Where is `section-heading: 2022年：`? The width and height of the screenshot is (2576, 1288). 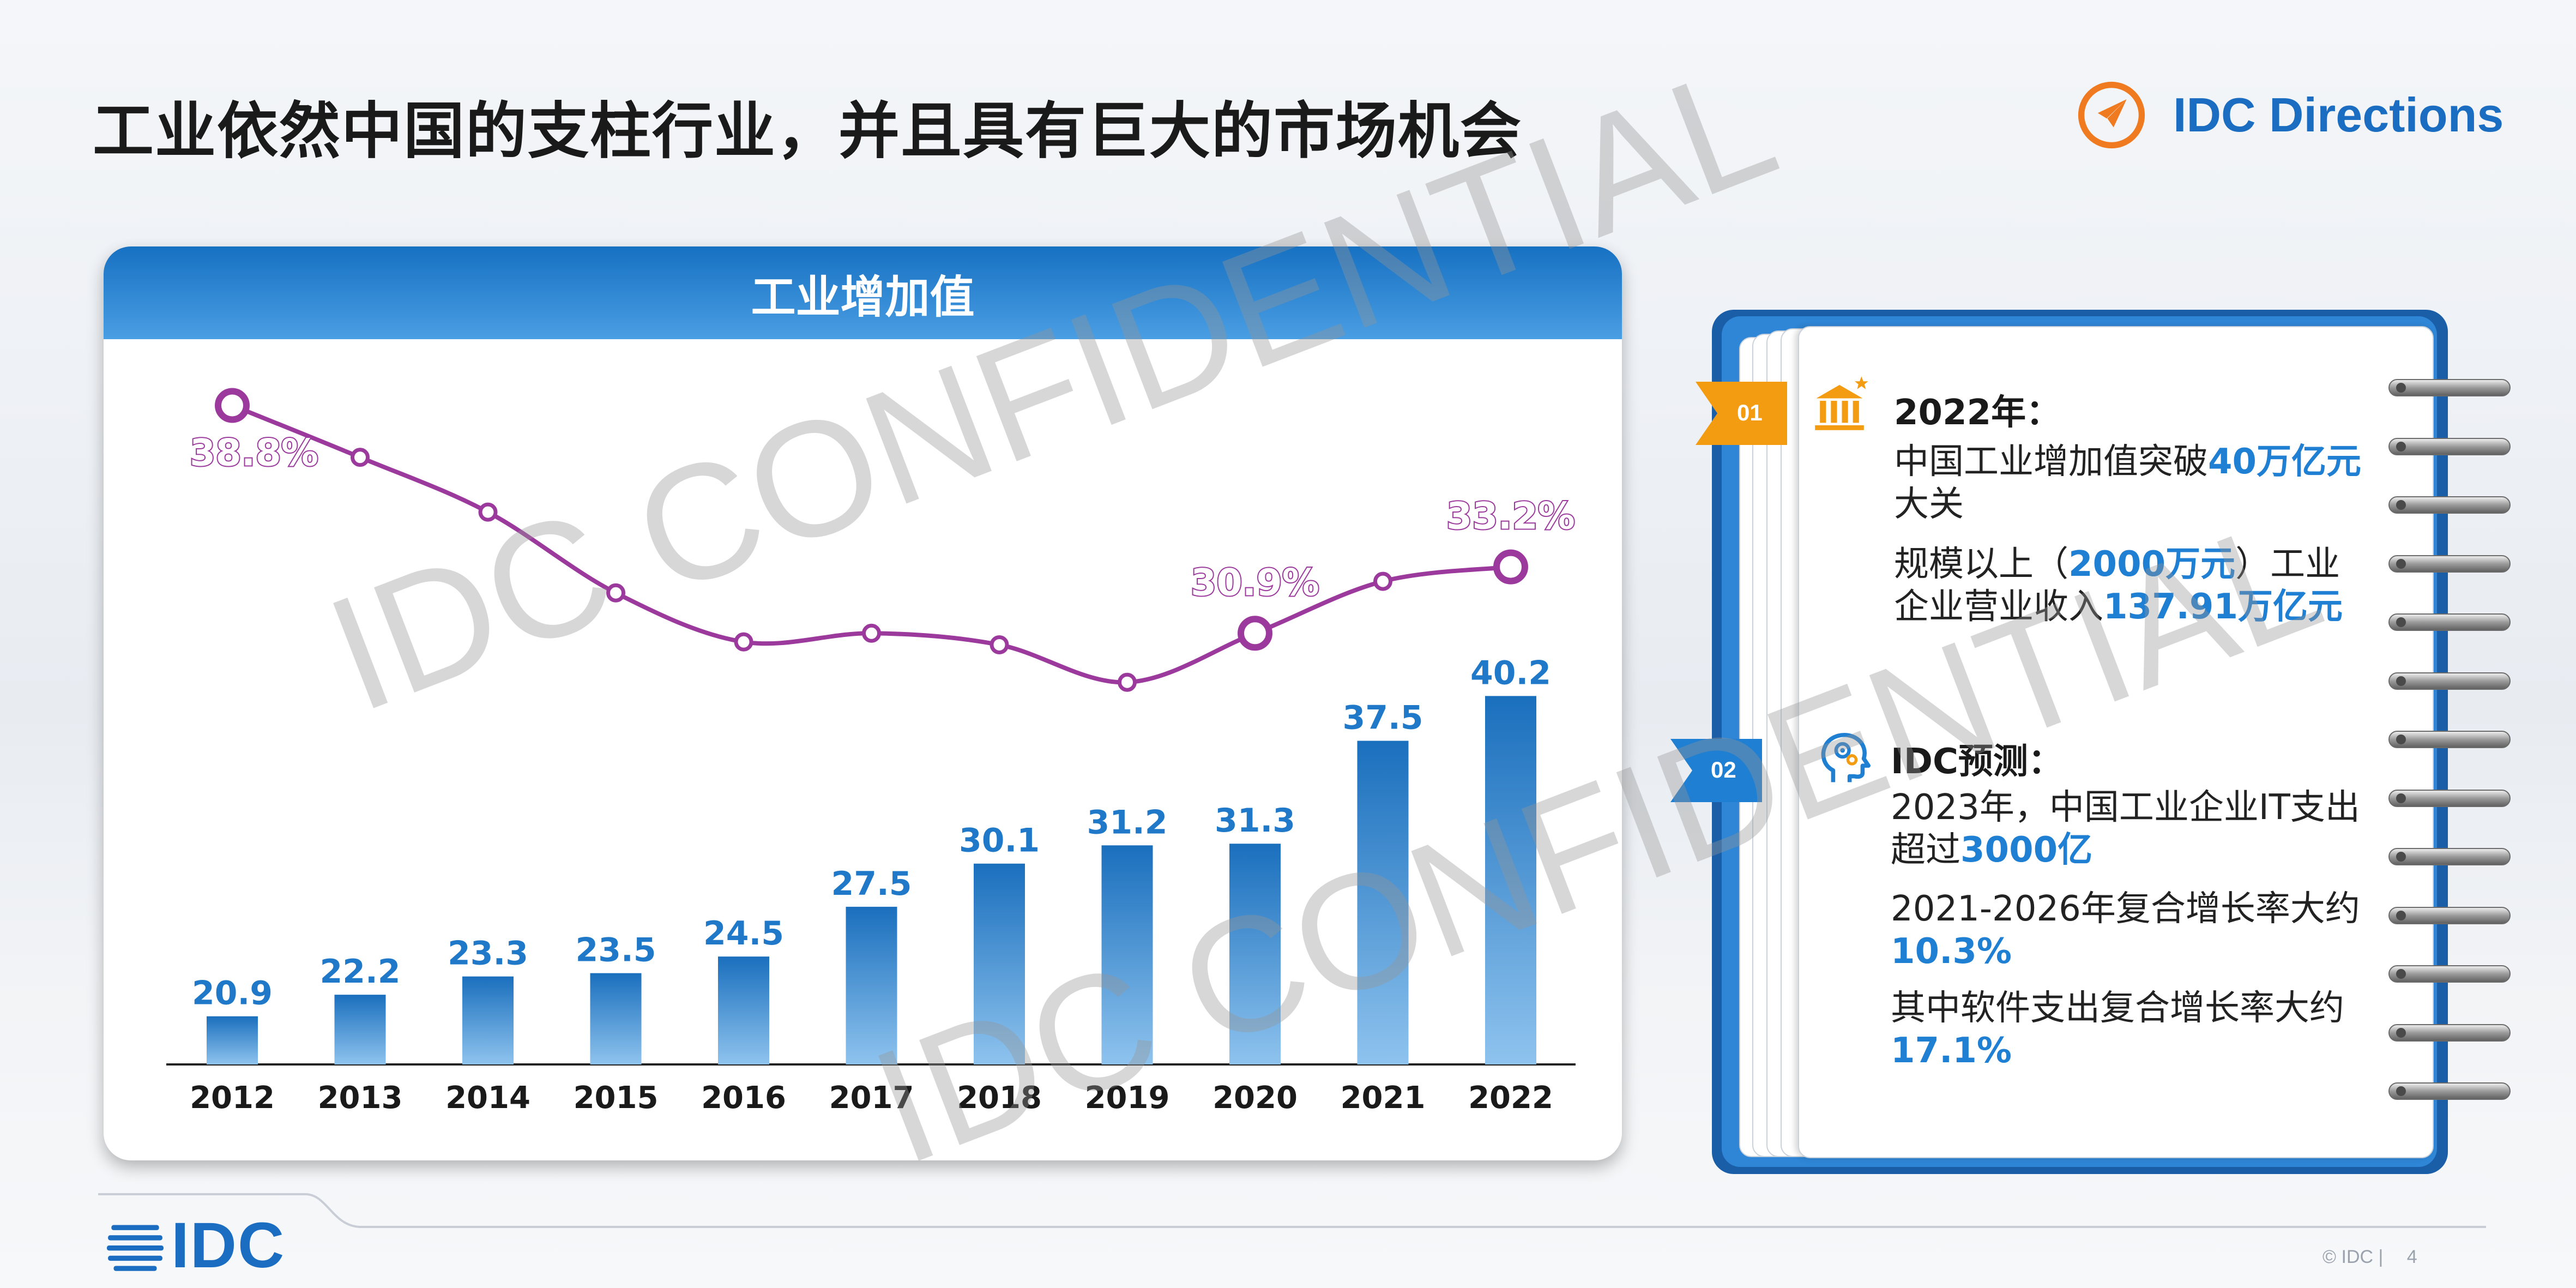
section-heading: 2022年： is located at coordinates (1978, 413).